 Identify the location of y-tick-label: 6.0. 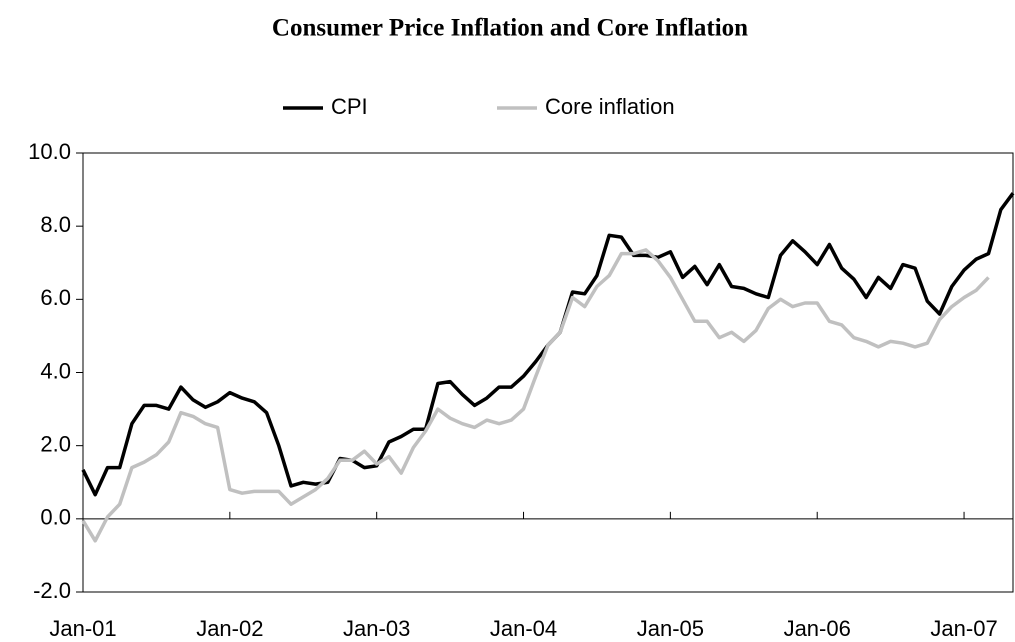
(55, 297).